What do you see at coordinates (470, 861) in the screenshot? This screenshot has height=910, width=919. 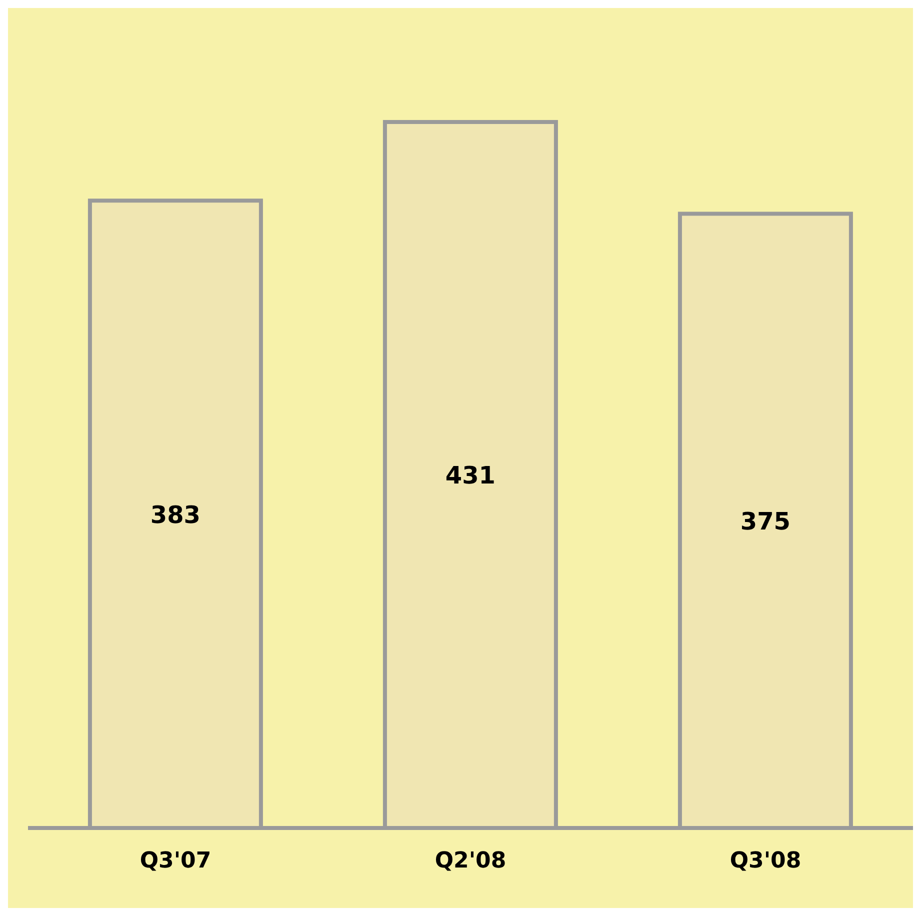 I see `x-tick-label: Q2'08` at bounding box center [470, 861].